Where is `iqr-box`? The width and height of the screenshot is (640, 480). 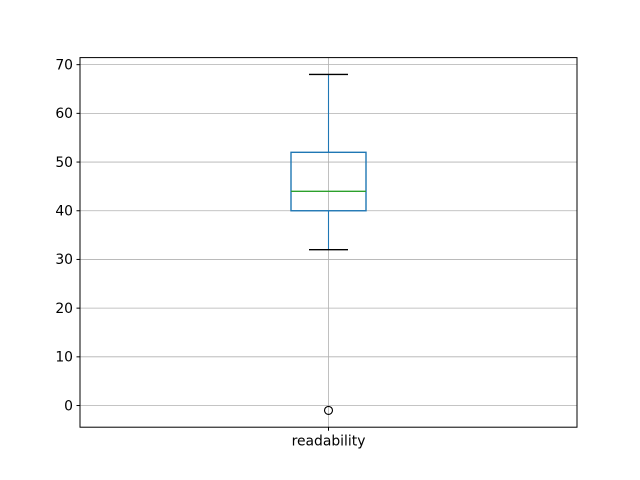
iqr-box is located at coordinates (328, 181).